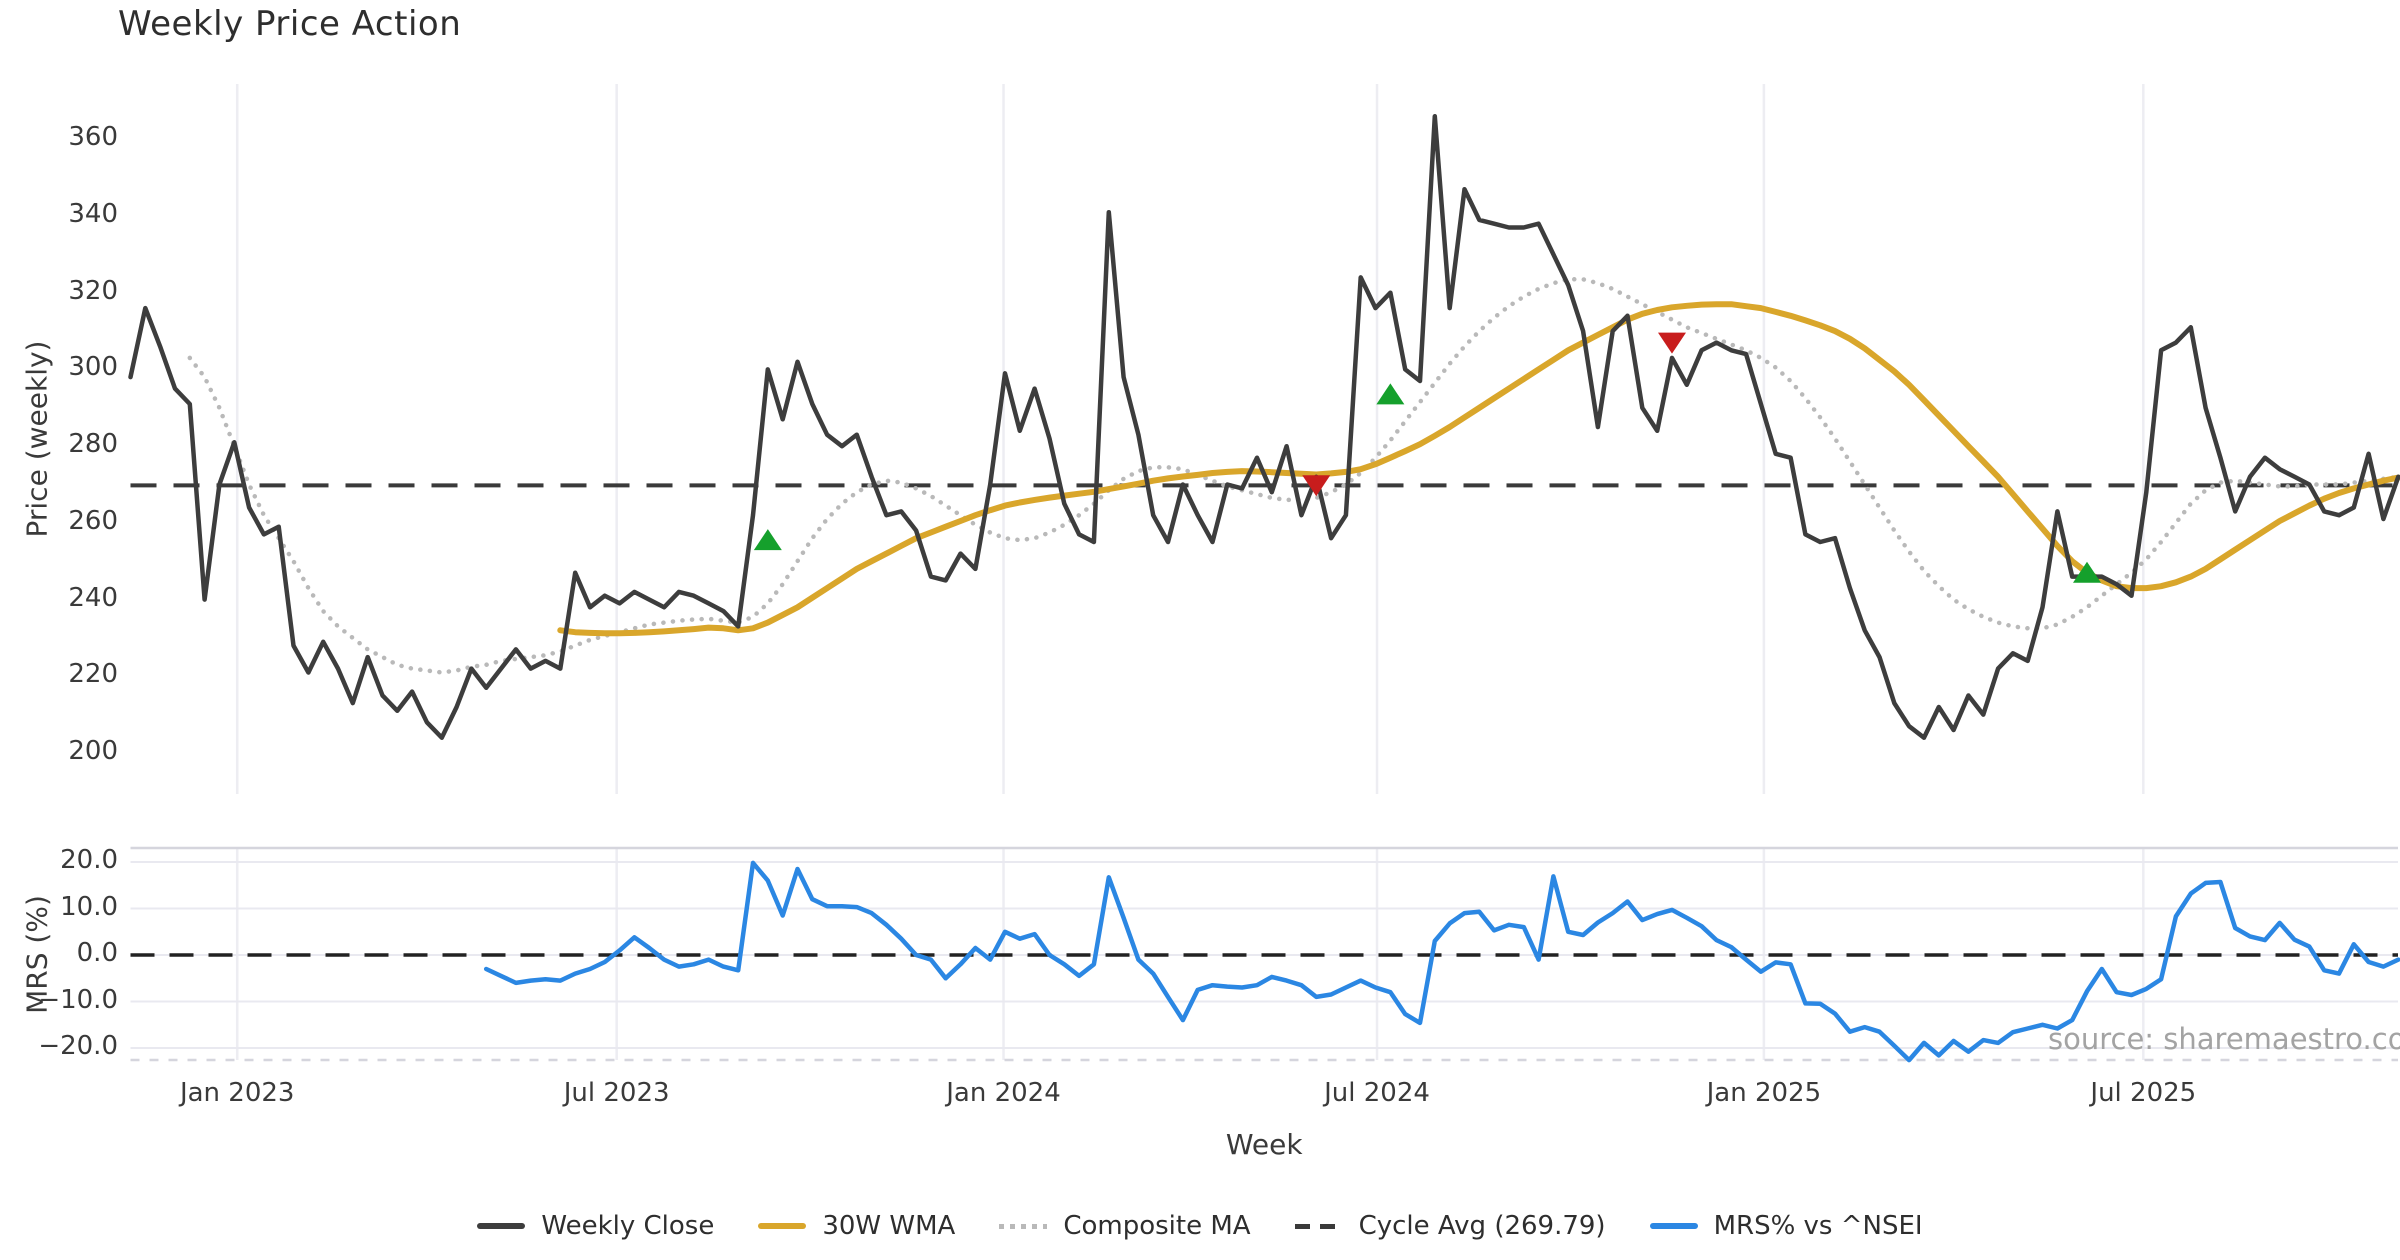  What do you see at coordinates (1003, 1093) in the screenshot?
I see `x-tick-label: Jan 2024` at bounding box center [1003, 1093].